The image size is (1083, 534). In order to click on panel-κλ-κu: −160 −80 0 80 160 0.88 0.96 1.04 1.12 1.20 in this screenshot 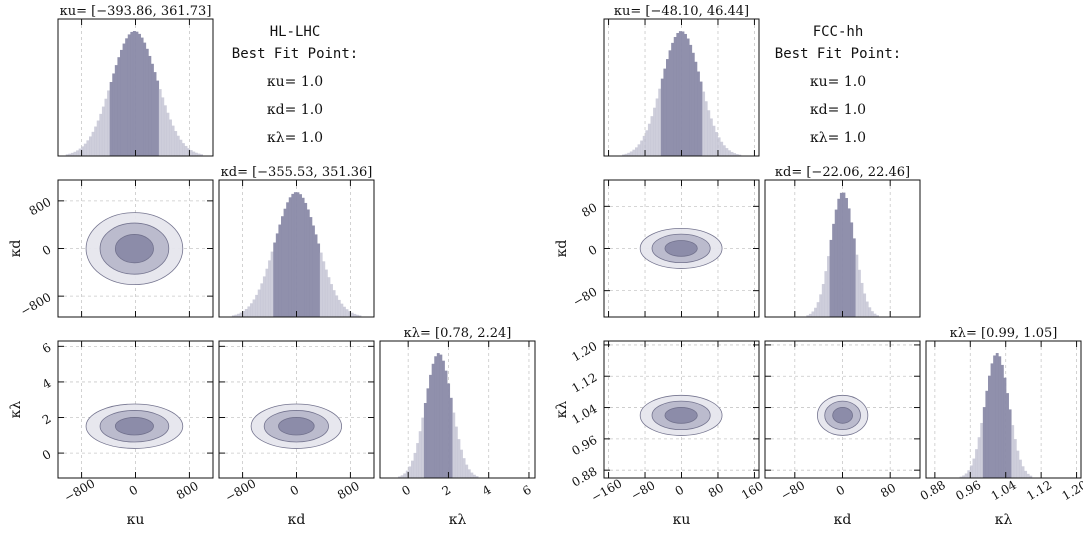, I will do `click(667, 422)`.